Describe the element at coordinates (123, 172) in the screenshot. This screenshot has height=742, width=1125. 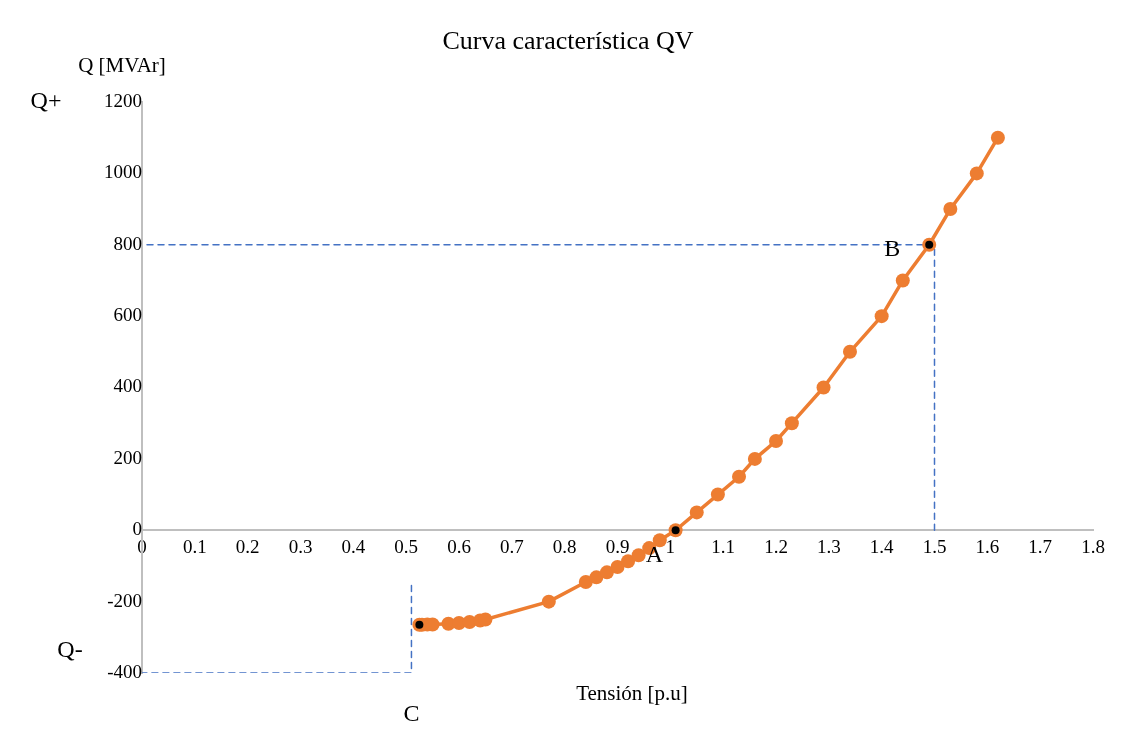
I see `y-tick-label: 1000` at that location.